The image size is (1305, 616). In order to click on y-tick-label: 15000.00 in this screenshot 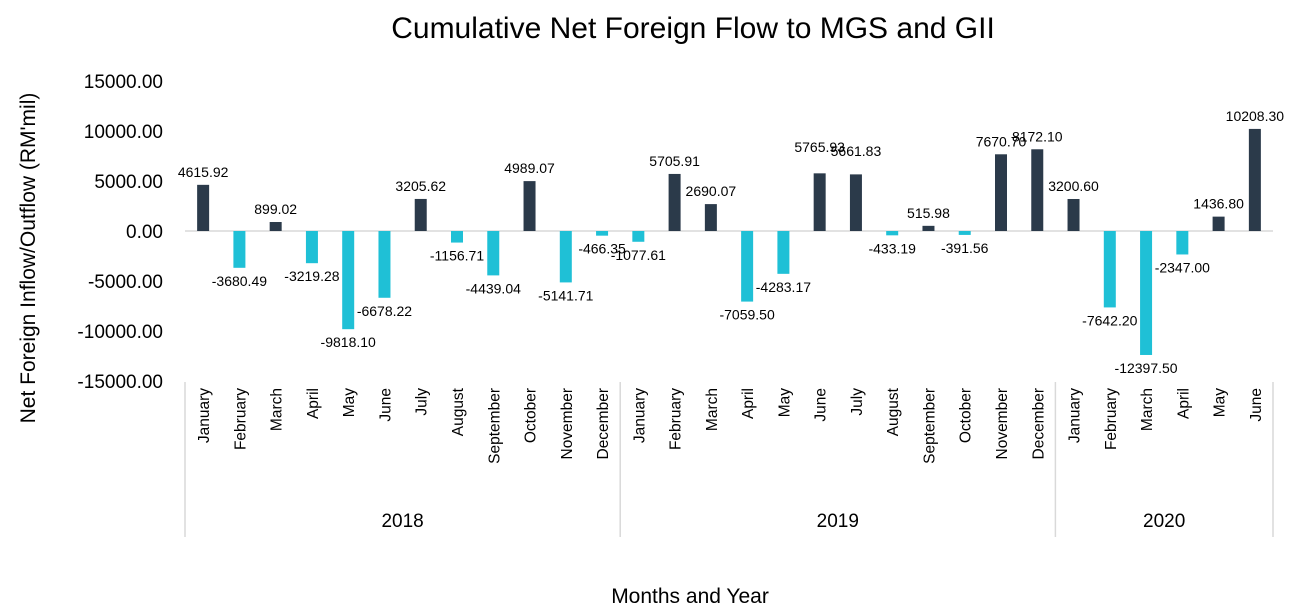, I will do `click(123, 82)`.